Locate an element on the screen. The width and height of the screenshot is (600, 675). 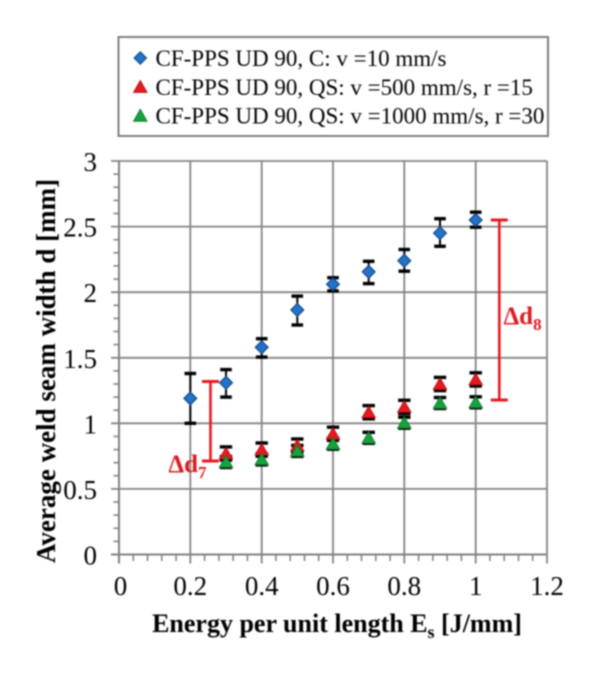
svg-text: Δd7 is located at coordinates (187, 466).